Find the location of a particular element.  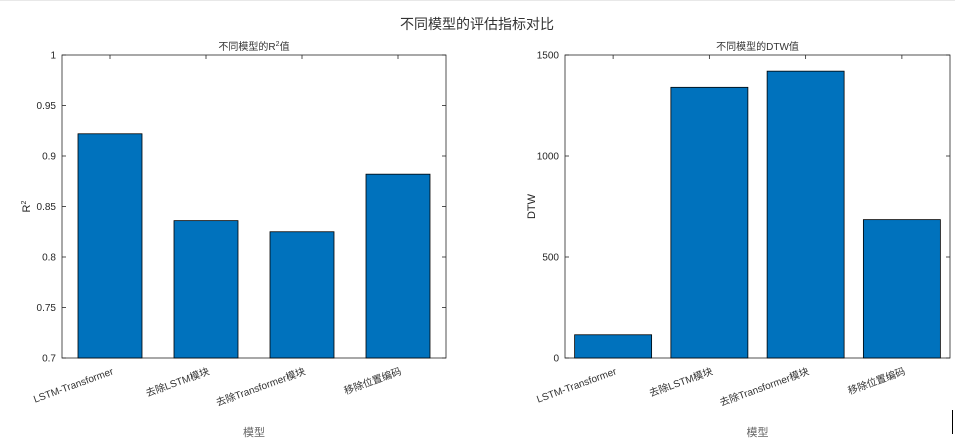

y-tick-label: 500 is located at coordinates (550, 258).